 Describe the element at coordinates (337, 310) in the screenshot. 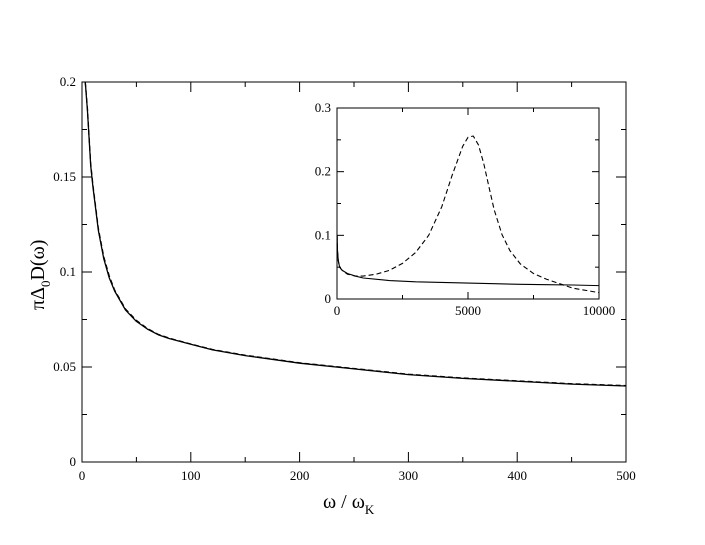

I see `inset-x-tick-label: 0` at that location.